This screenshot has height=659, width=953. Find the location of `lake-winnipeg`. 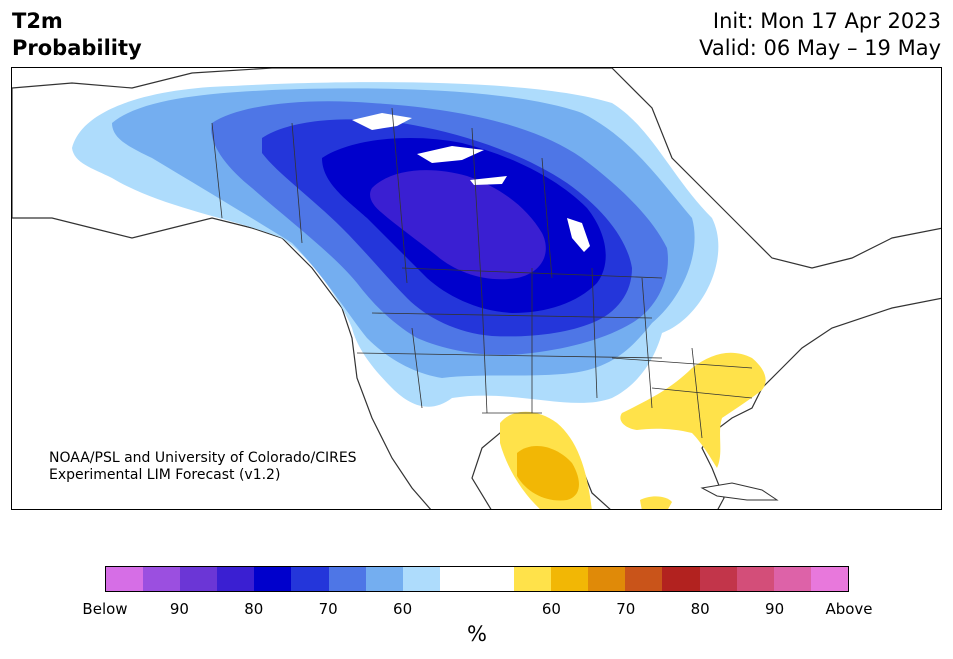

lake-winnipeg is located at coordinates (578, 235).